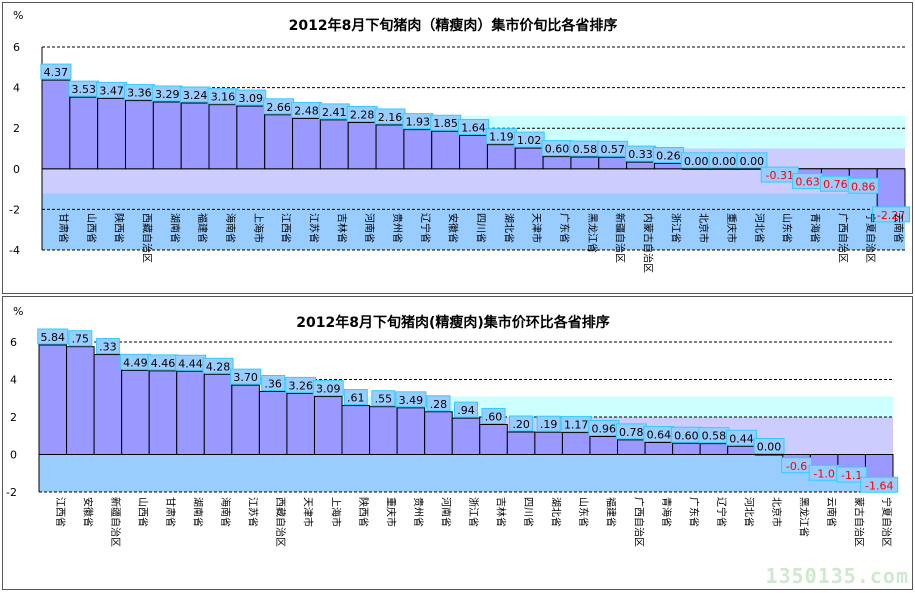  Describe the element at coordinates (362, 115) in the screenshot. I see `data-label: 2.28` at that location.